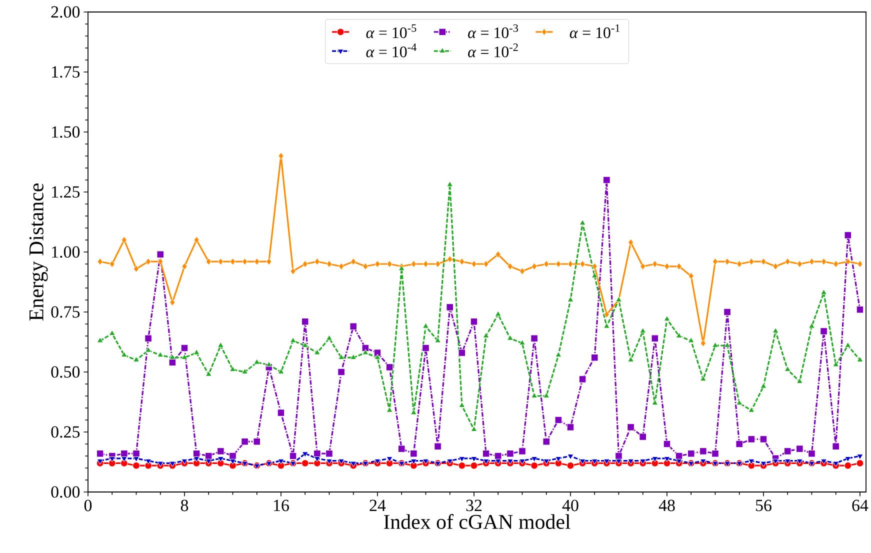  Describe the element at coordinates (391, 31) in the screenshot. I see `legend-label: α = 10$^{-5}$` at that location.